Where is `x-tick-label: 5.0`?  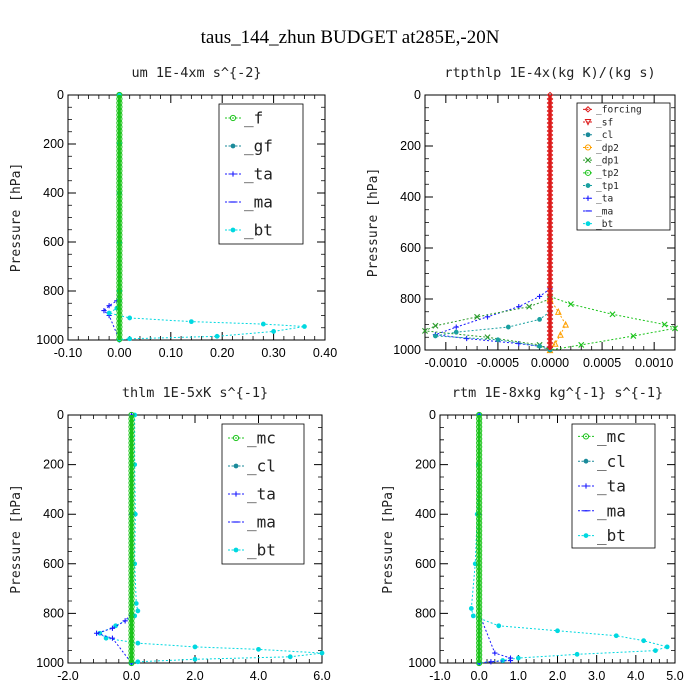 x-tick-label: 5.0 is located at coordinates (674, 676).